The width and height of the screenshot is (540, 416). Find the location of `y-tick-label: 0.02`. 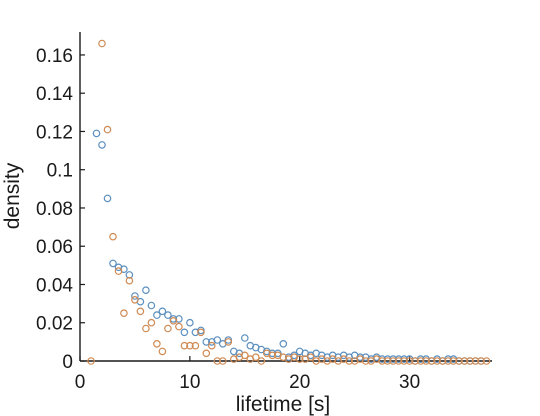

y-tick-label: 0.02 is located at coordinates (54, 324).